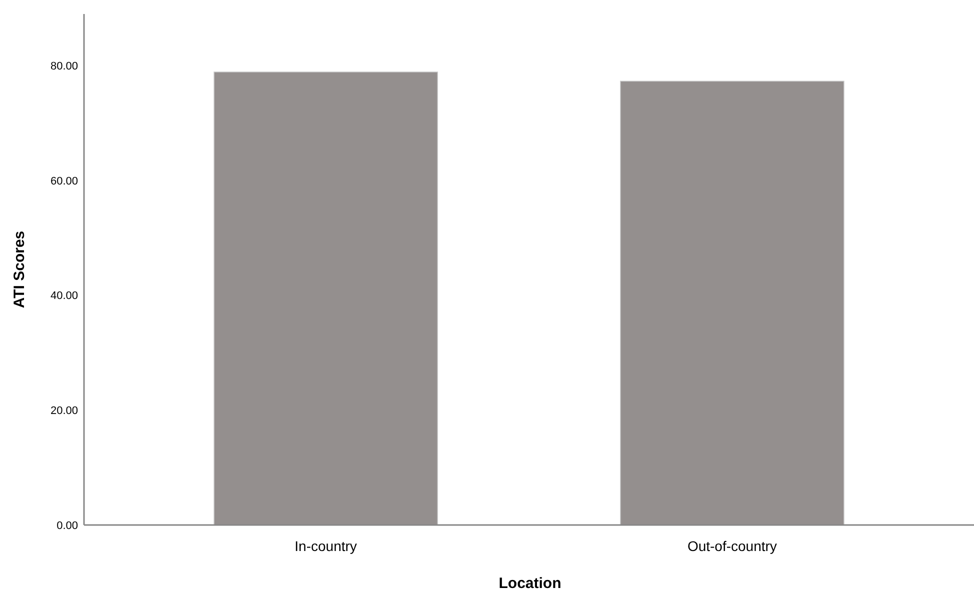 The width and height of the screenshot is (974, 591). What do you see at coordinates (64, 411) in the screenshot?
I see `y-tick-label: 20.00` at bounding box center [64, 411].